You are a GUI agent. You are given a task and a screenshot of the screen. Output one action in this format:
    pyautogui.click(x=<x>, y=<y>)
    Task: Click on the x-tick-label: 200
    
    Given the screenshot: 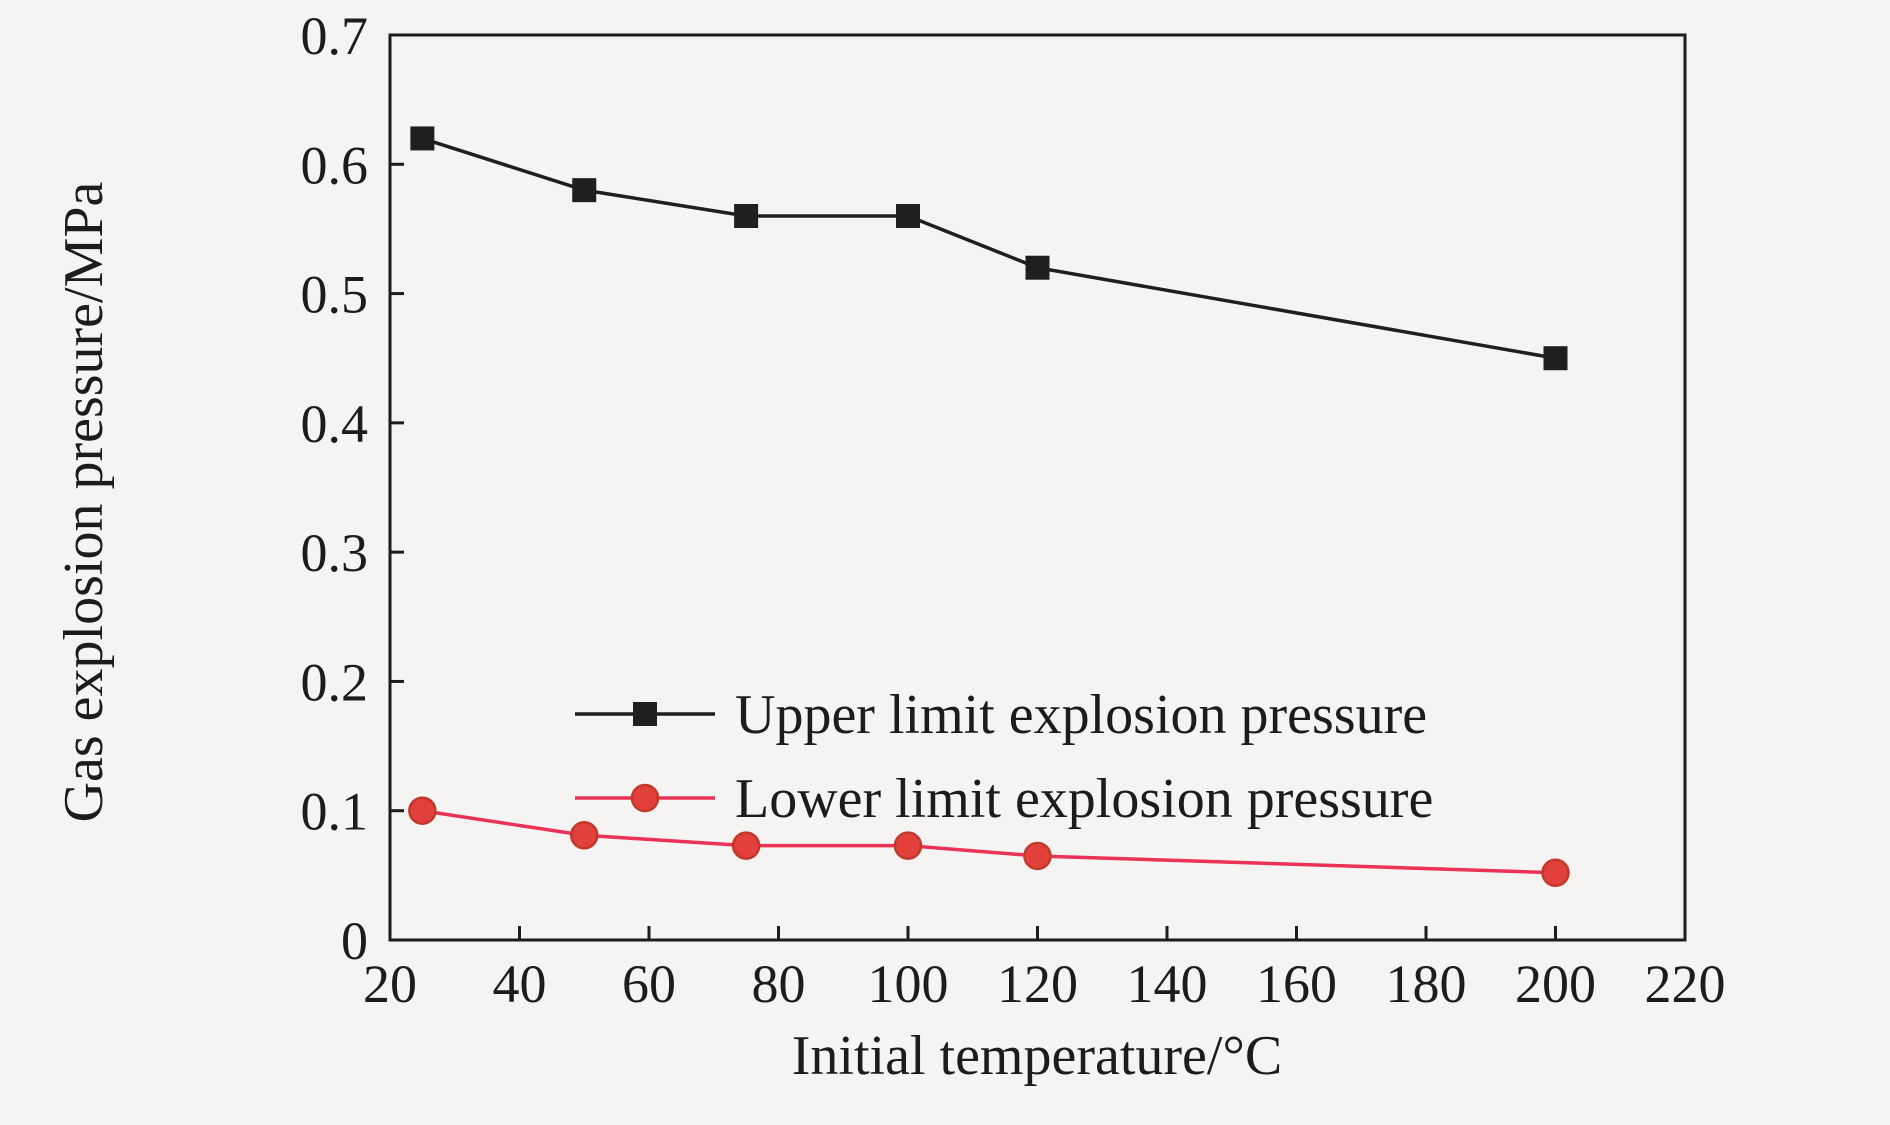 What is the action you would take?
    pyautogui.click(x=1555, y=984)
    